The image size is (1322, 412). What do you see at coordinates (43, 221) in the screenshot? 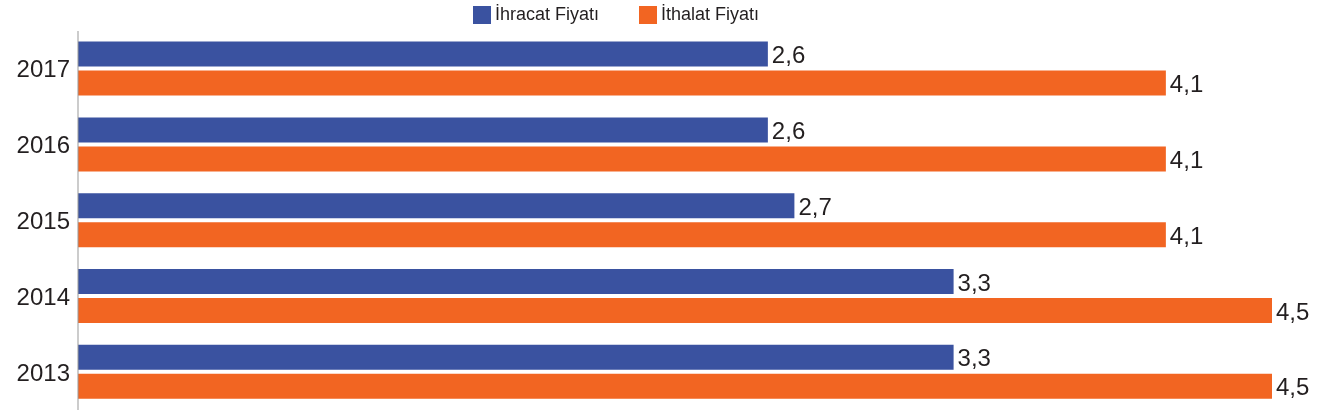
I see `y-tick-label: 2015` at bounding box center [43, 221].